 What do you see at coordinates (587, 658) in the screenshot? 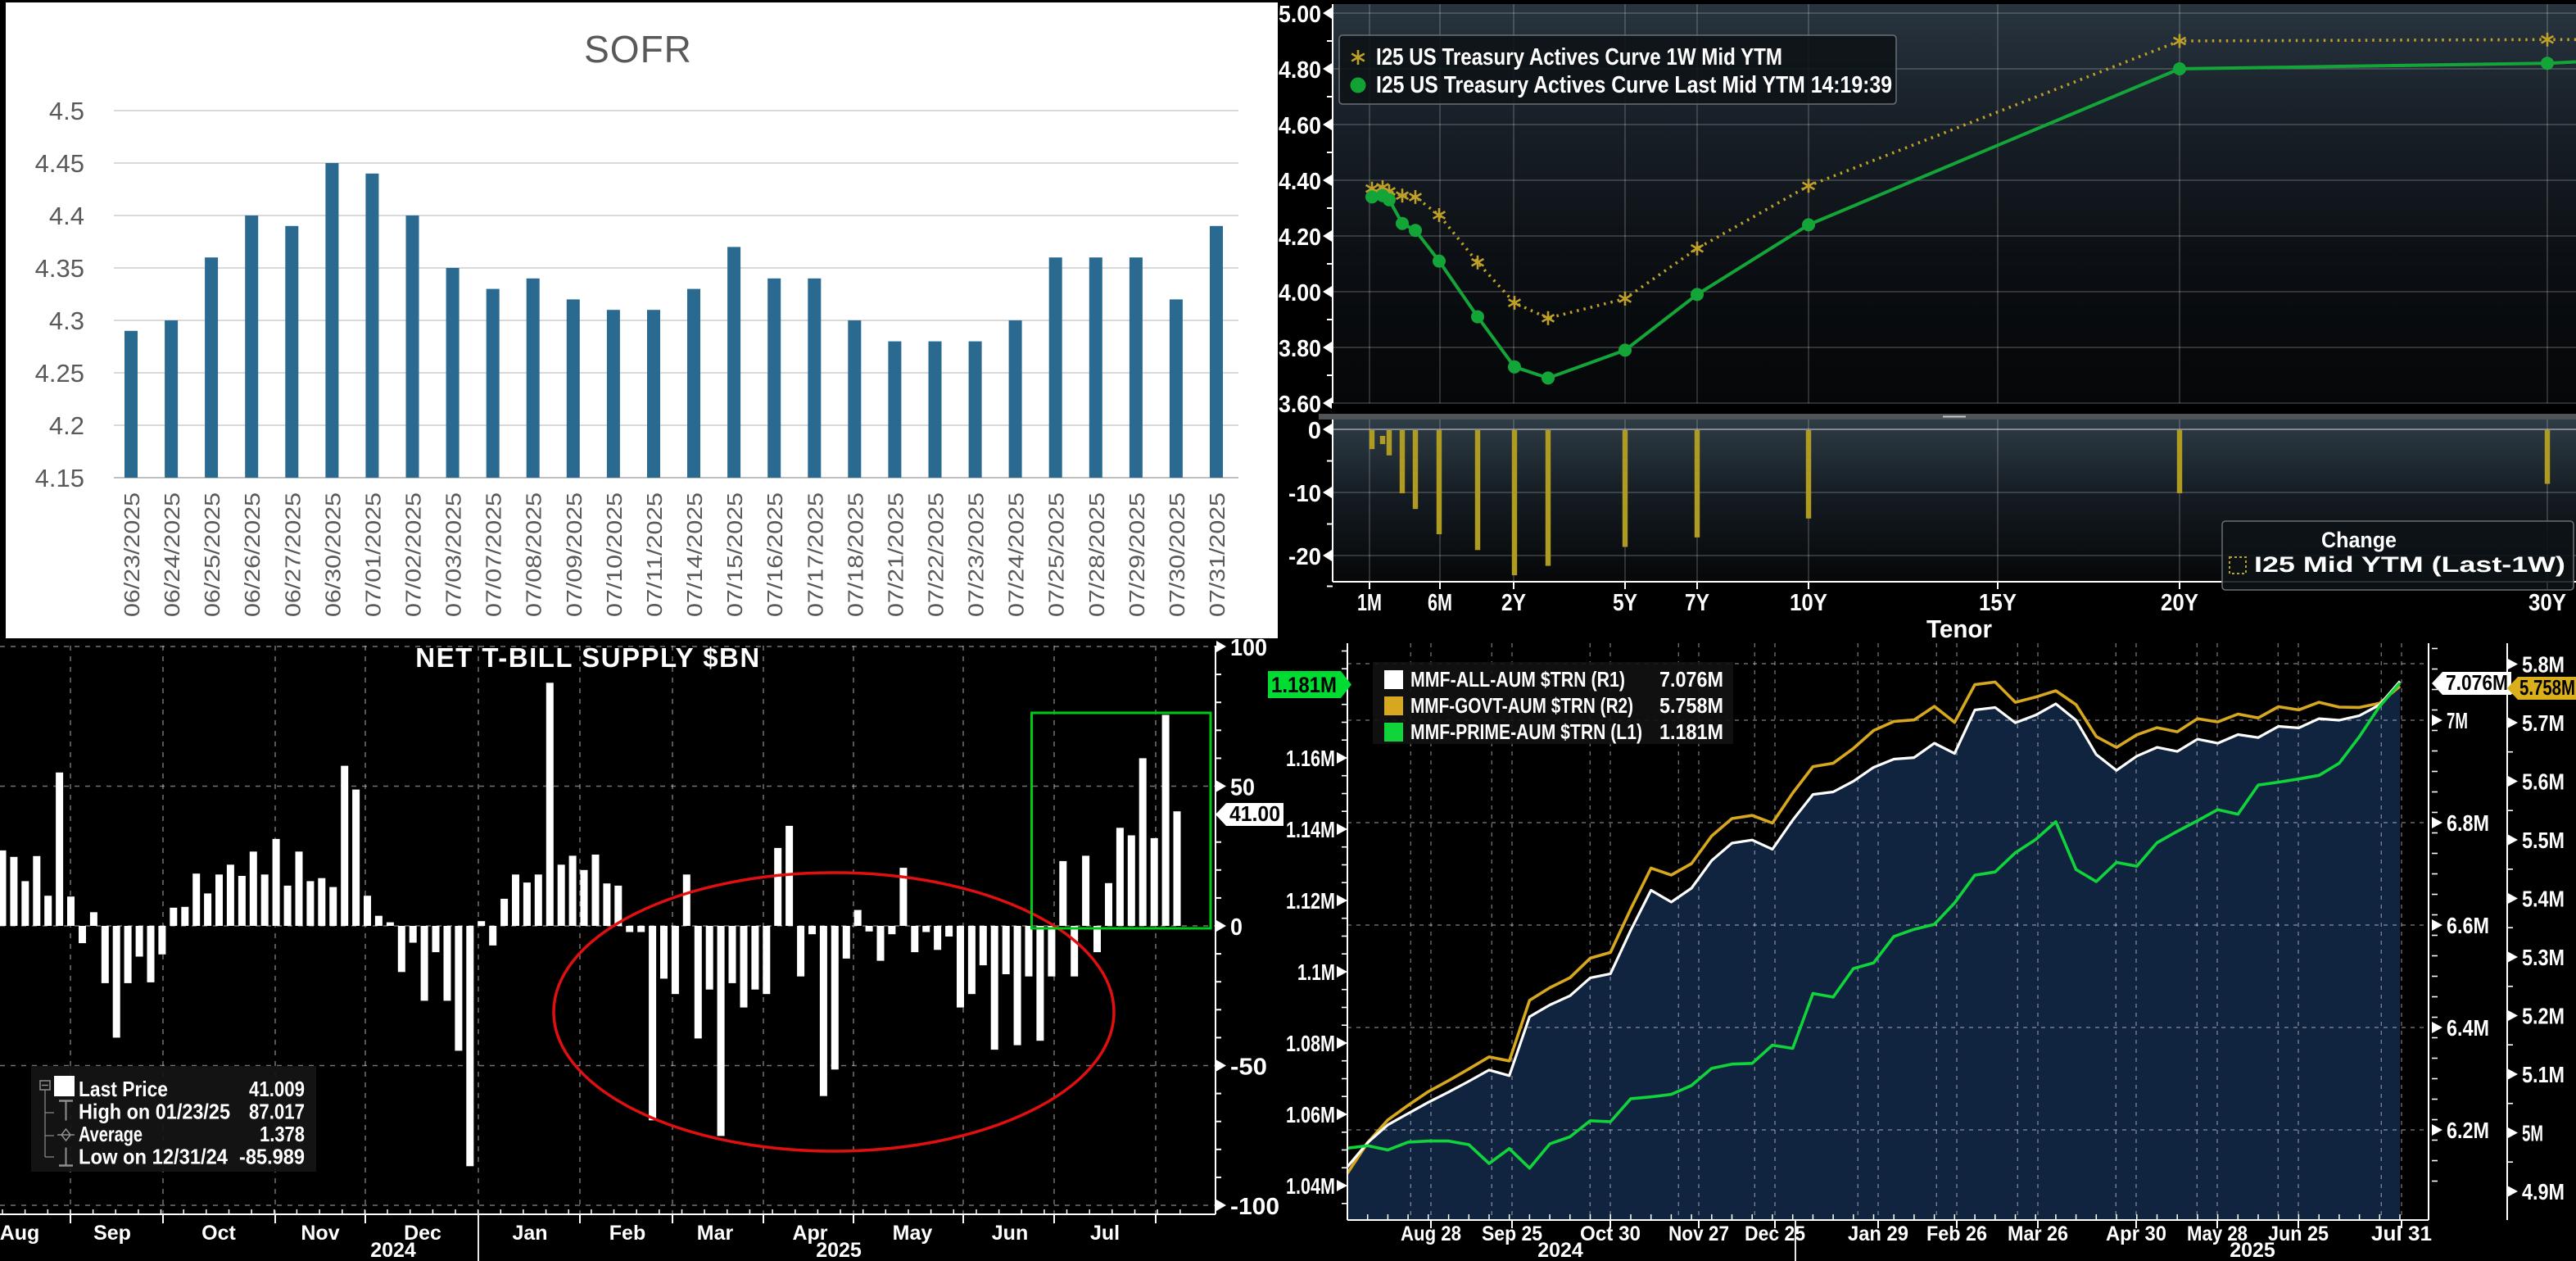
I see `svg-text: NET T-BILL SUPPLY $BN` at bounding box center [587, 658].